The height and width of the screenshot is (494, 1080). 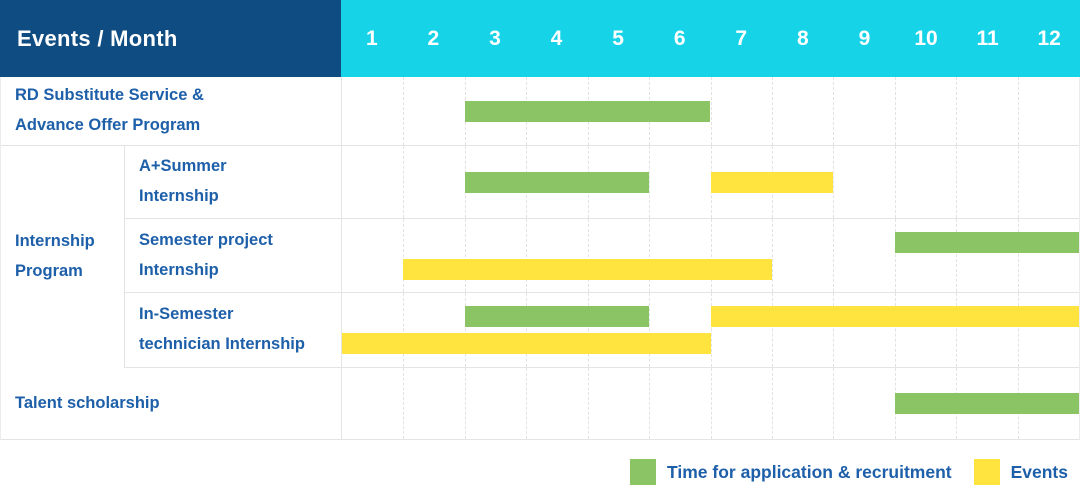 What do you see at coordinates (87, 402) in the screenshot?
I see `row-label-text: Talent scholarship` at bounding box center [87, 402].